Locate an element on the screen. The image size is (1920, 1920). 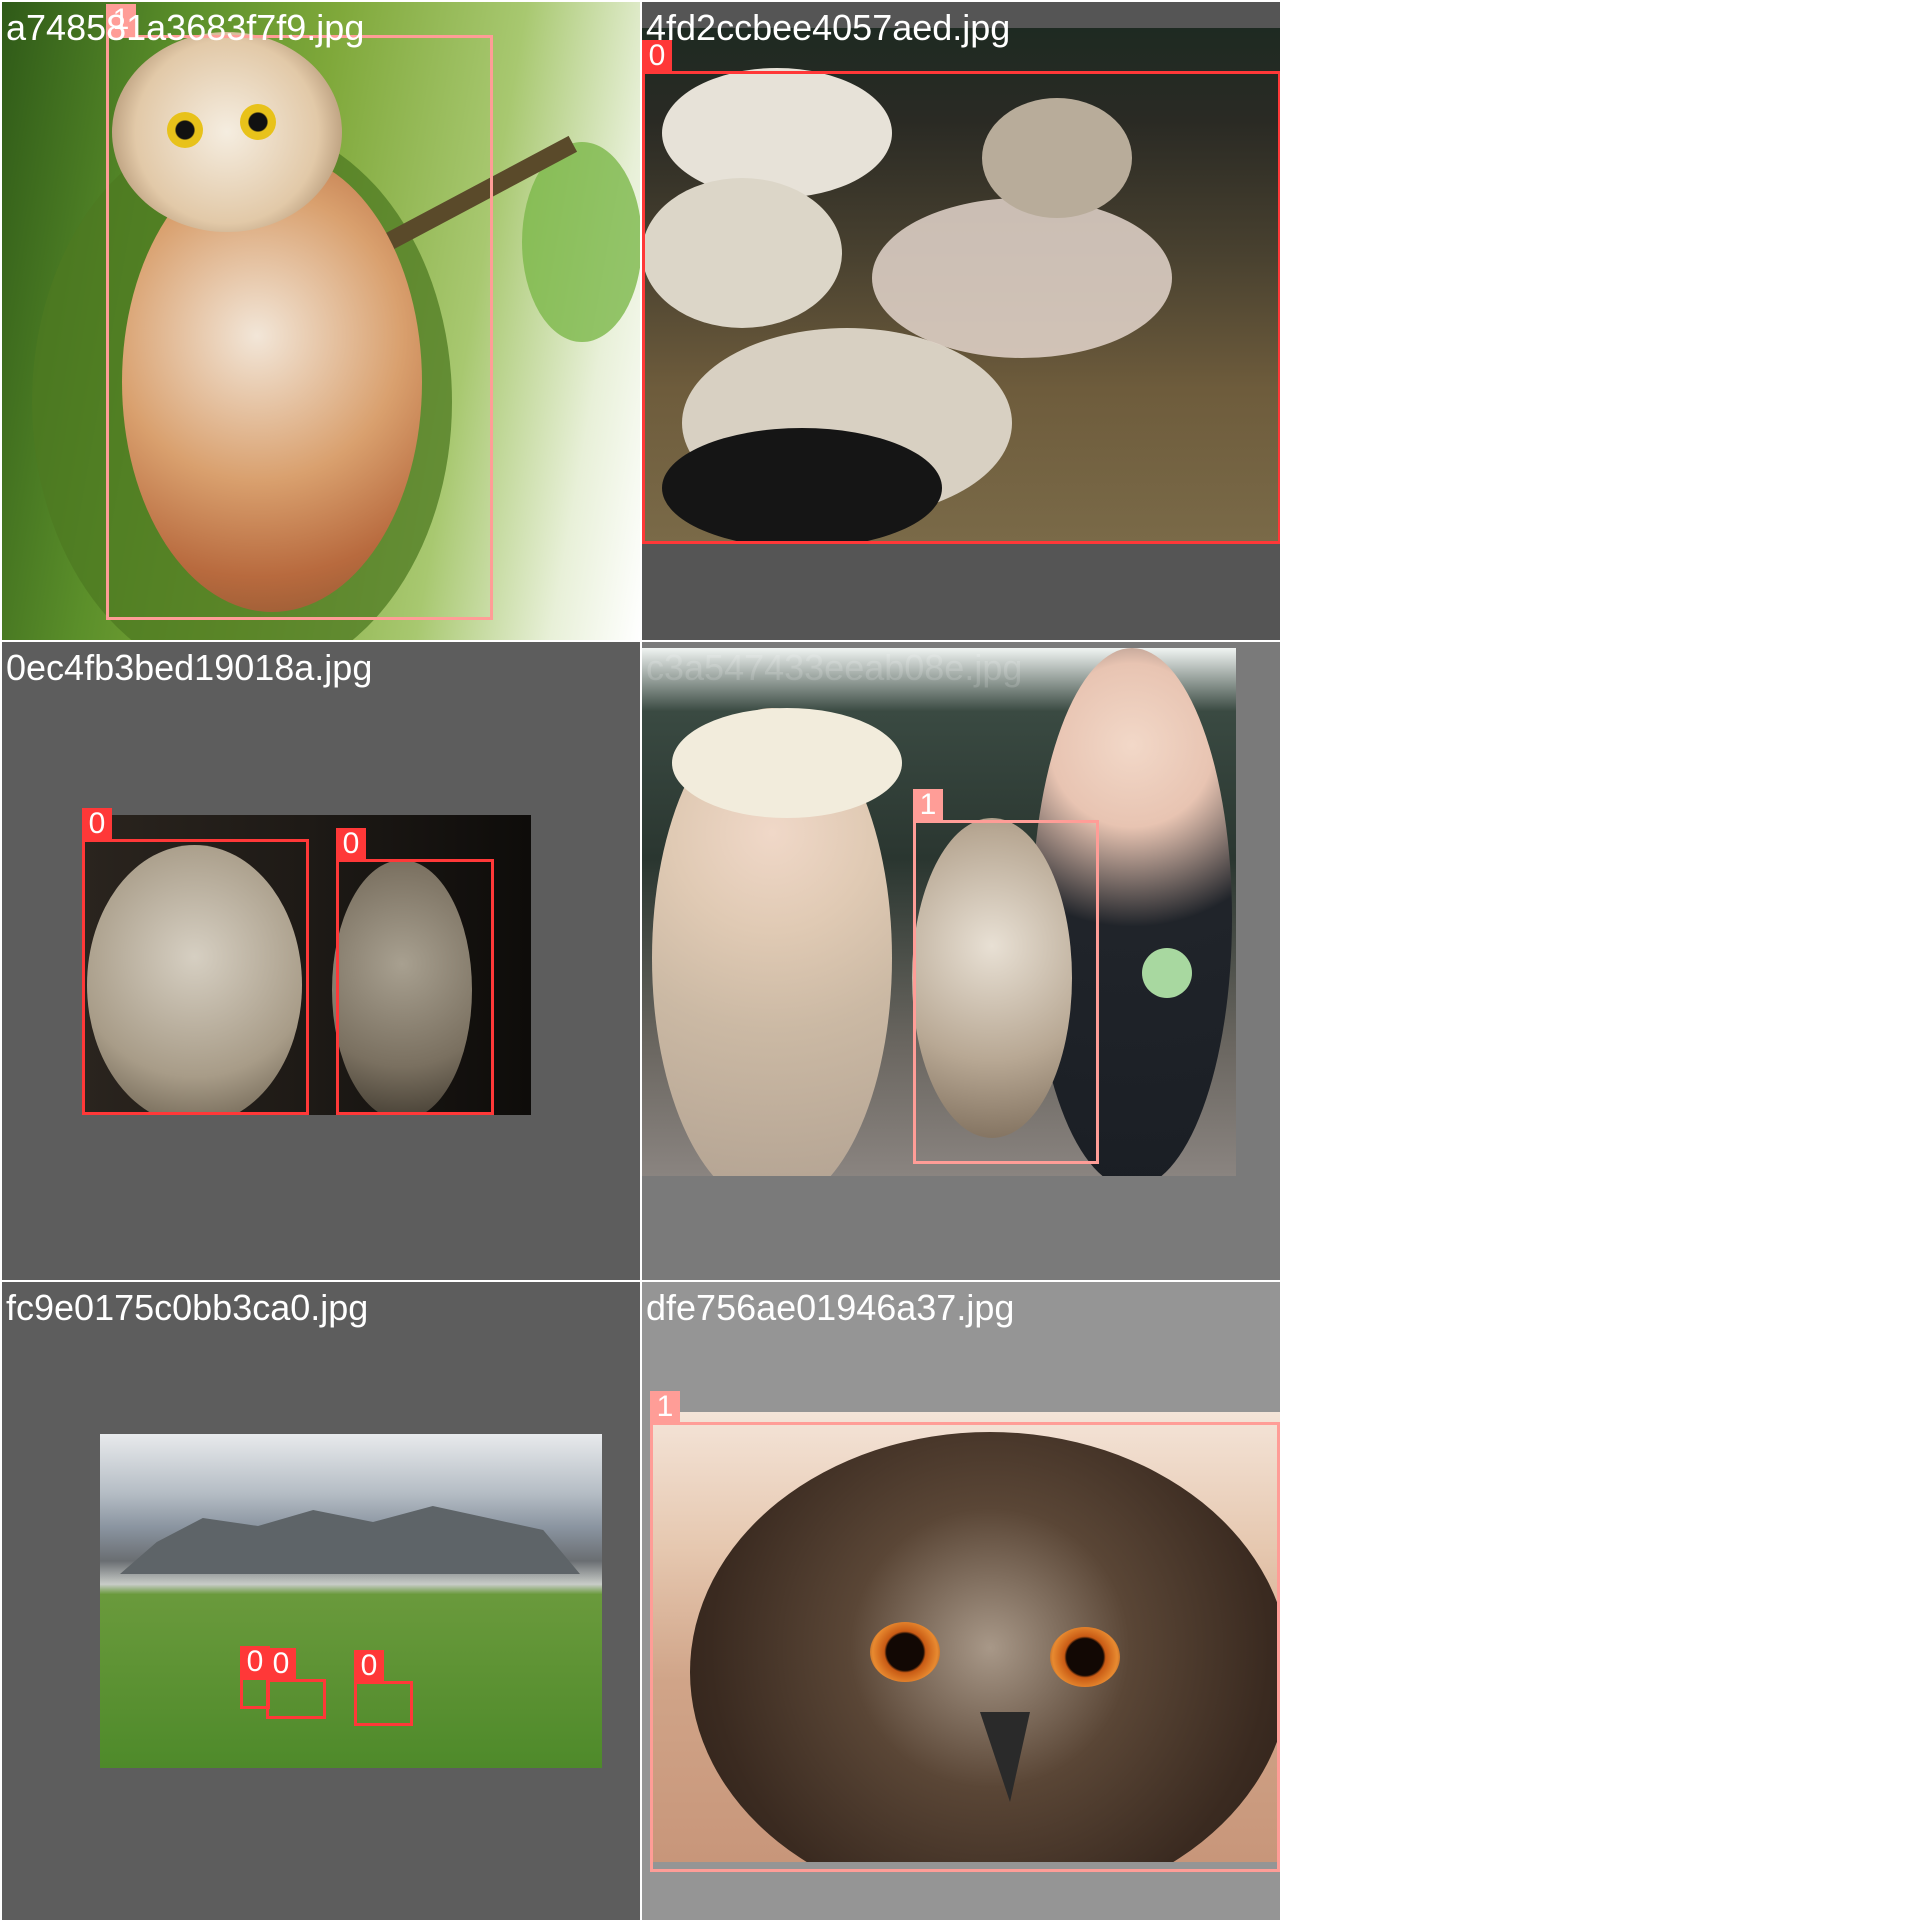
tile-filename: 4fd2ccbee4057aed.jpg is located at coordinates (828, 27).